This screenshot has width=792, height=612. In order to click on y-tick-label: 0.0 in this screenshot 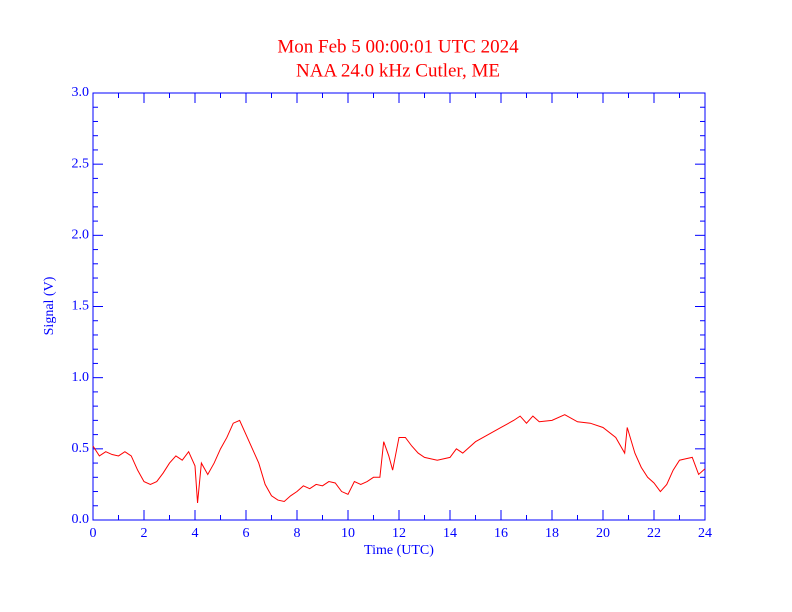, I will do `click(81, 519)`.